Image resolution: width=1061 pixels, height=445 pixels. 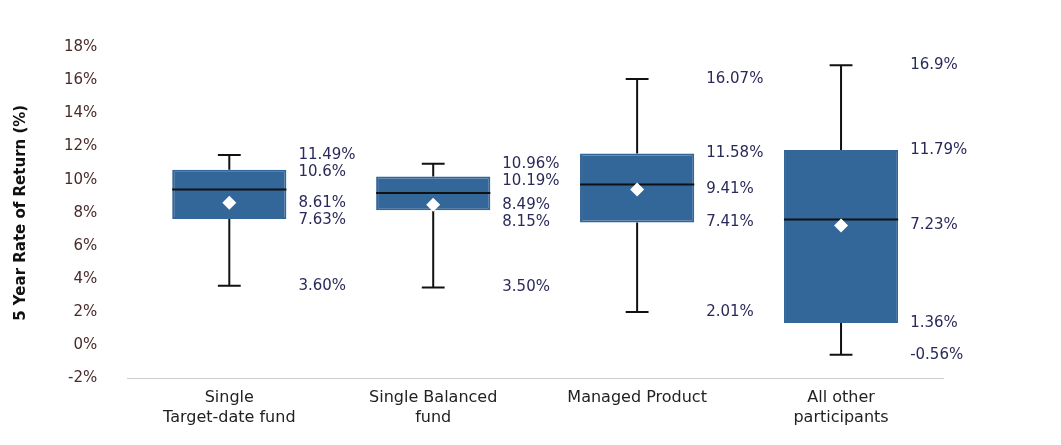 What do you see at coordinates (322, 201) in the screenshot?
I see `annotation: 8.61%` at bounding box center [322, 201].